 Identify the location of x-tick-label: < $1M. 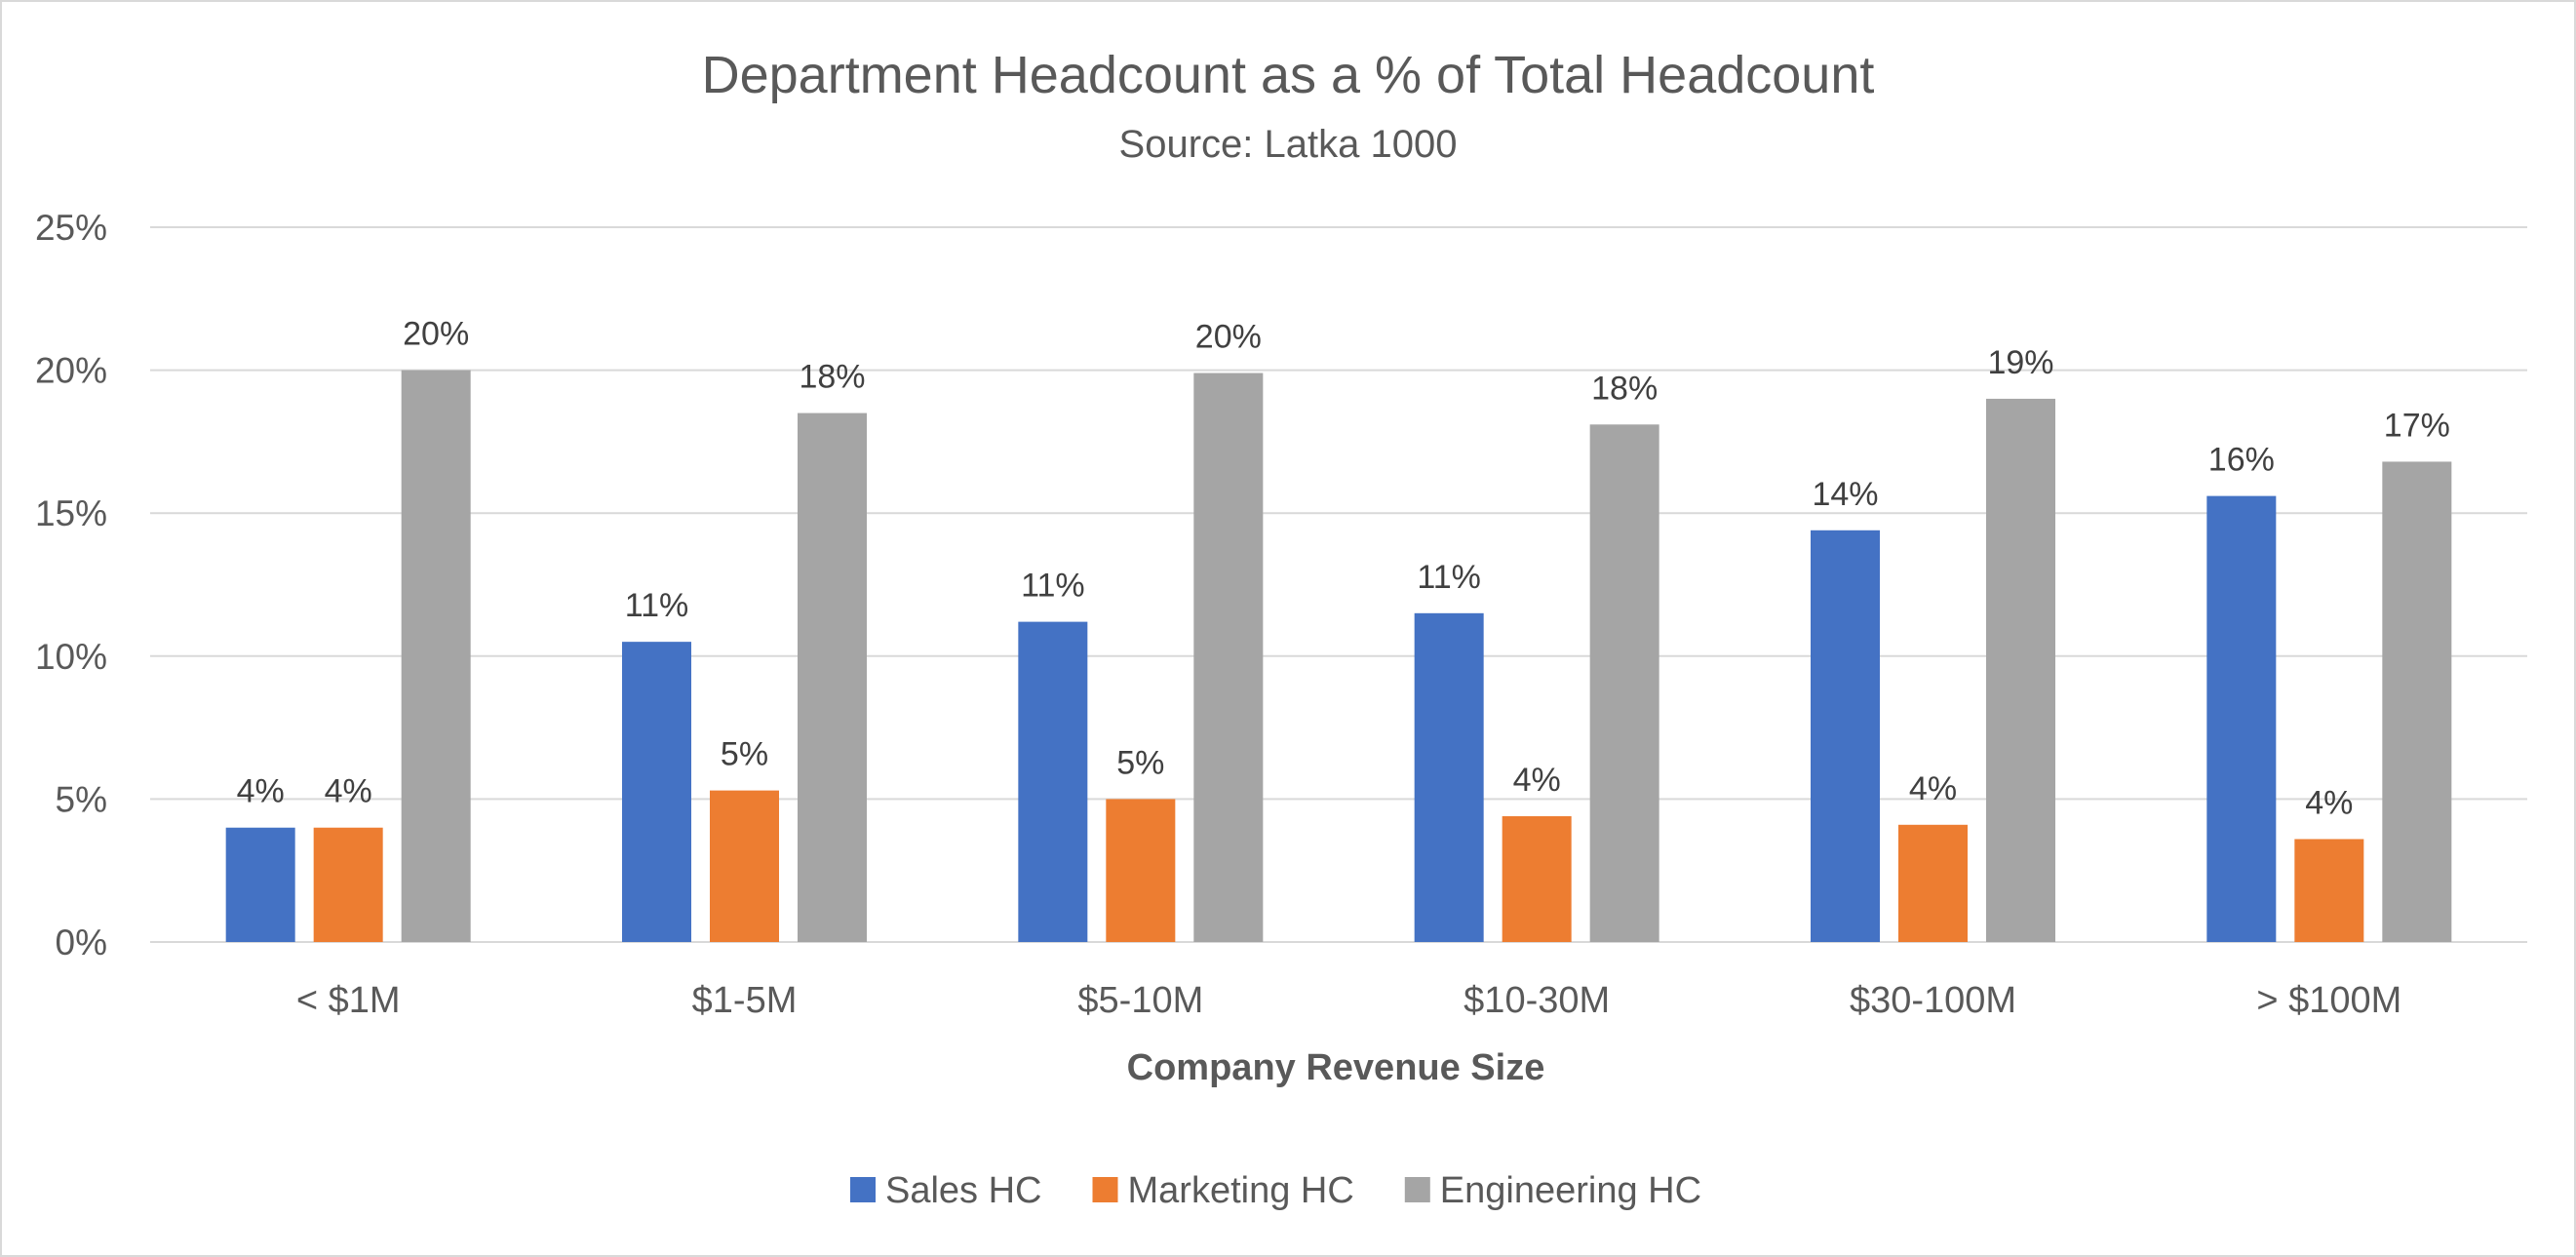
(348, 1001).